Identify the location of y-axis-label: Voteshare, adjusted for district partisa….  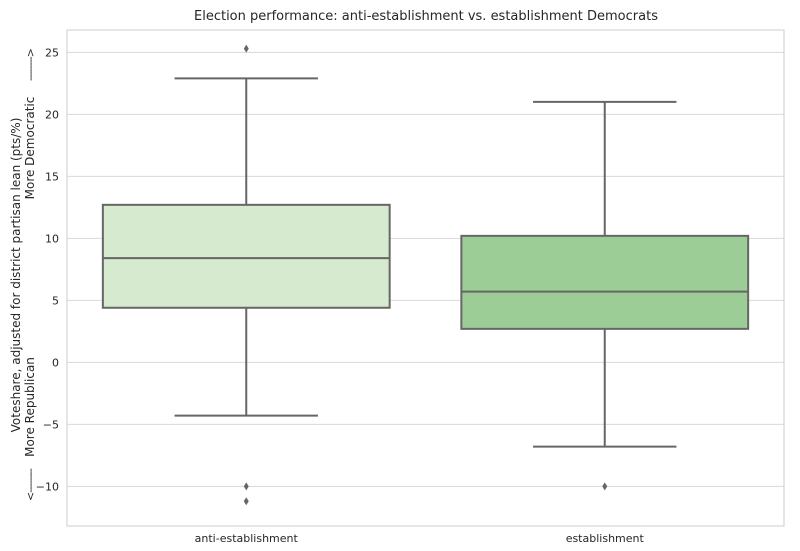
(16, 275).